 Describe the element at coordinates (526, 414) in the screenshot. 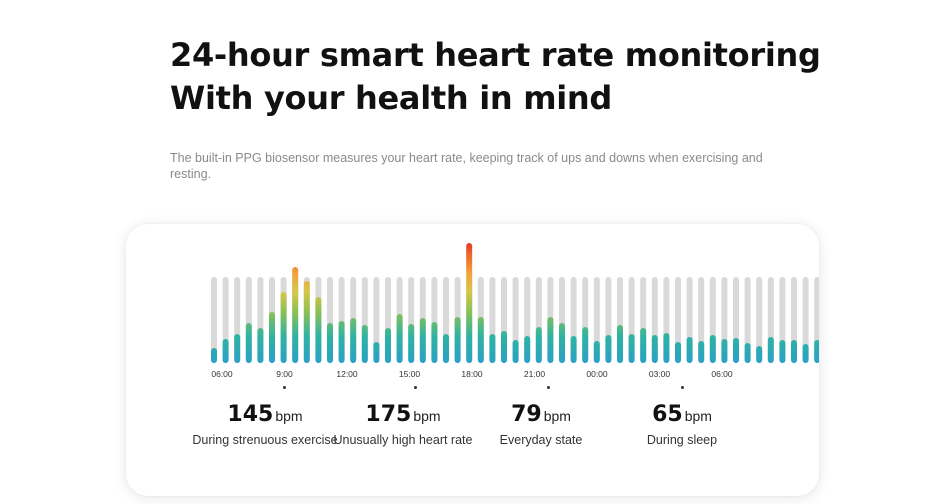

I see `stat-value: 79` at that location.